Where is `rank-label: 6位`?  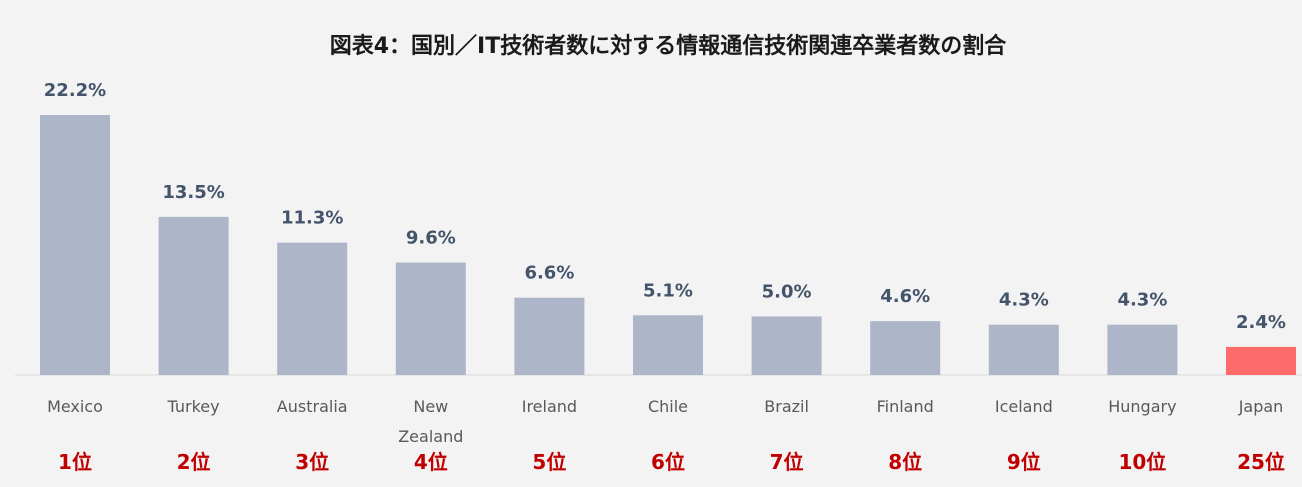 rank-label: 6位 is located at coordinates (668, 462).